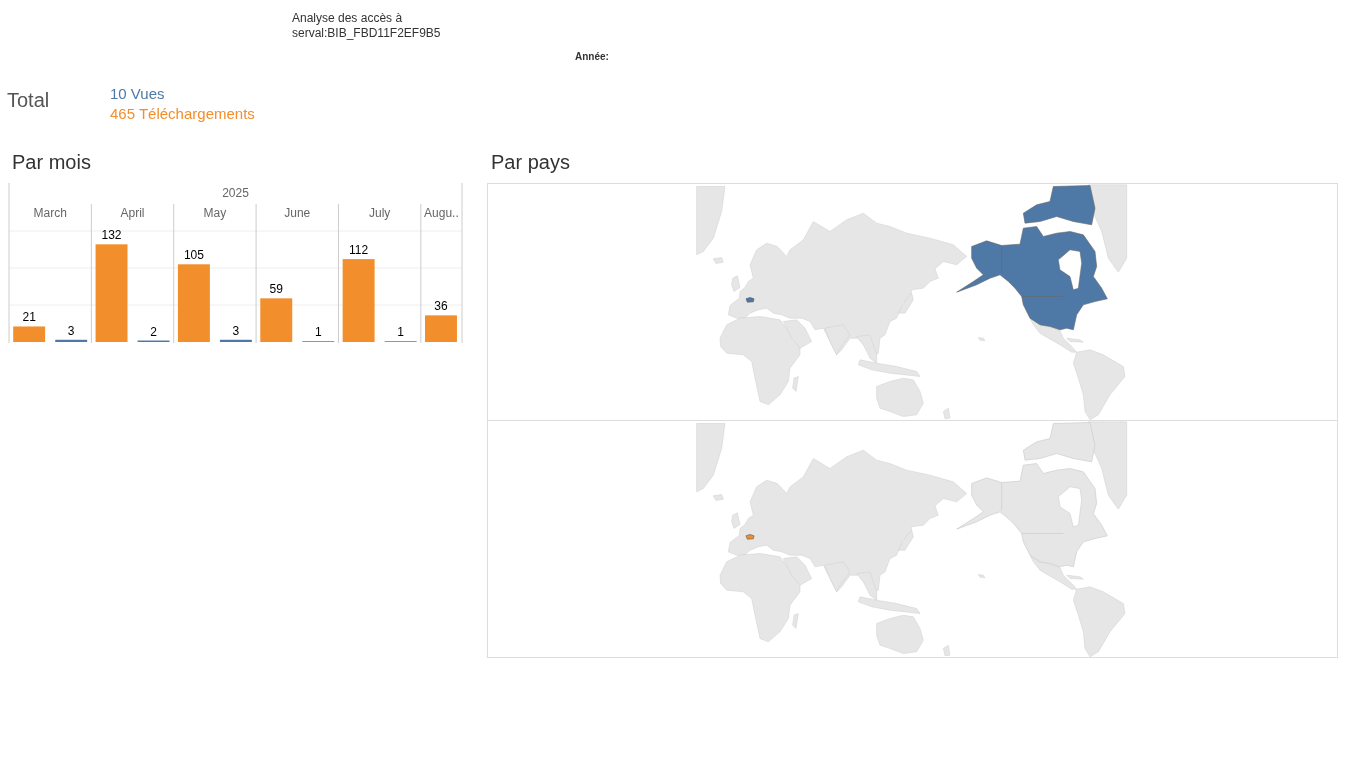  What do you see at coordinates (194, 255) in the screenshot?
I see `data-label: 105` at bounding box center [194, 255].